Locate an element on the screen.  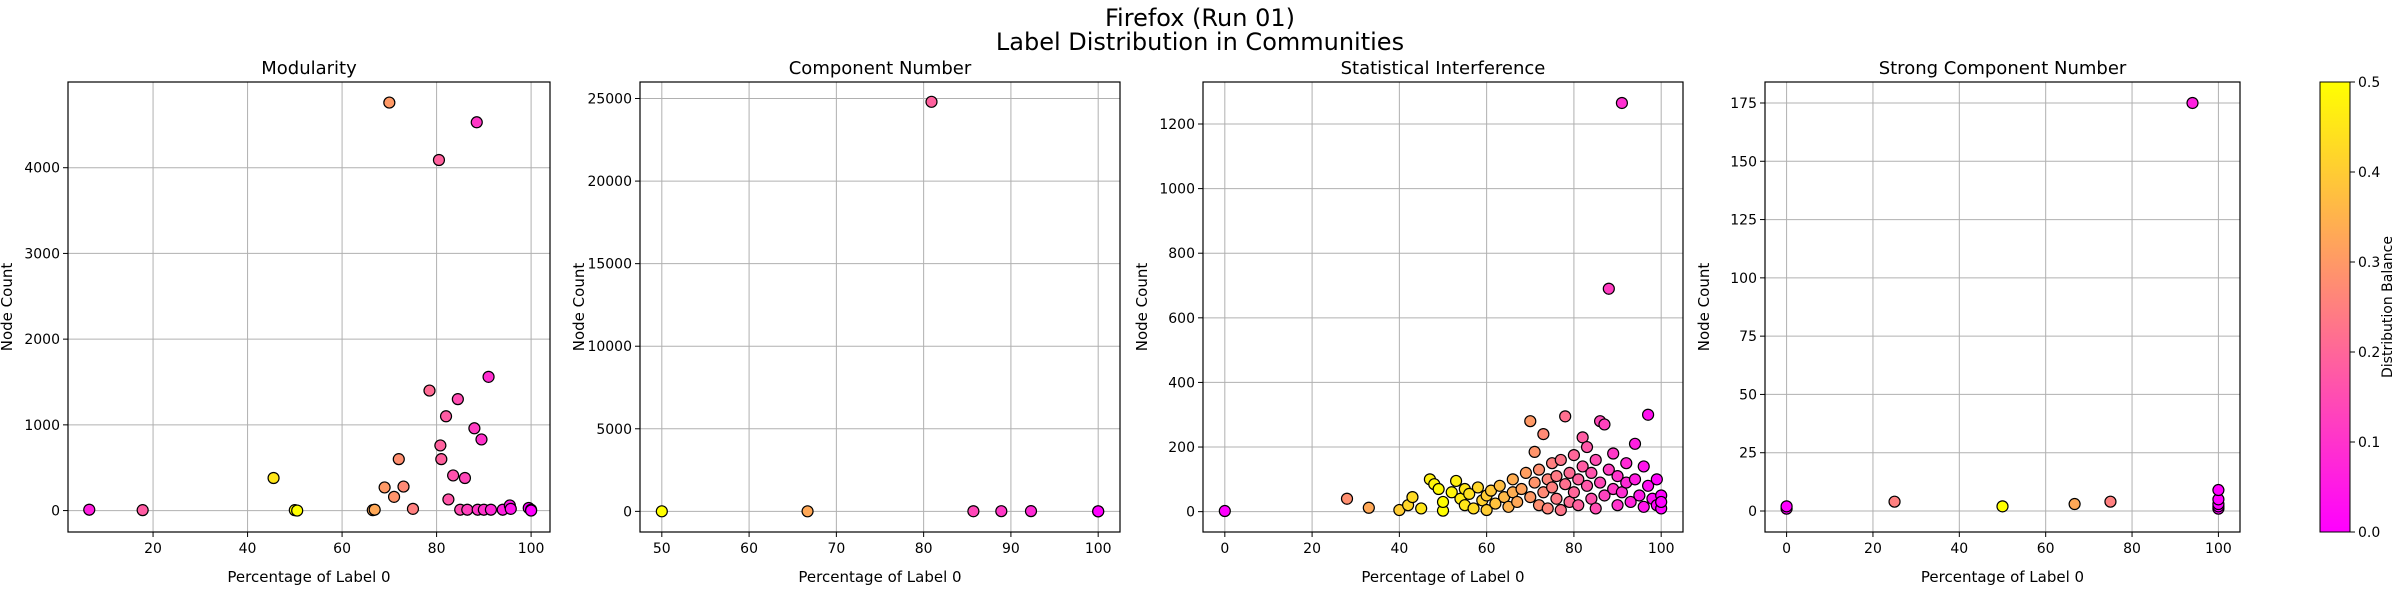
subplot-title: Strong Component Number is located at coordinates (2003, 68).